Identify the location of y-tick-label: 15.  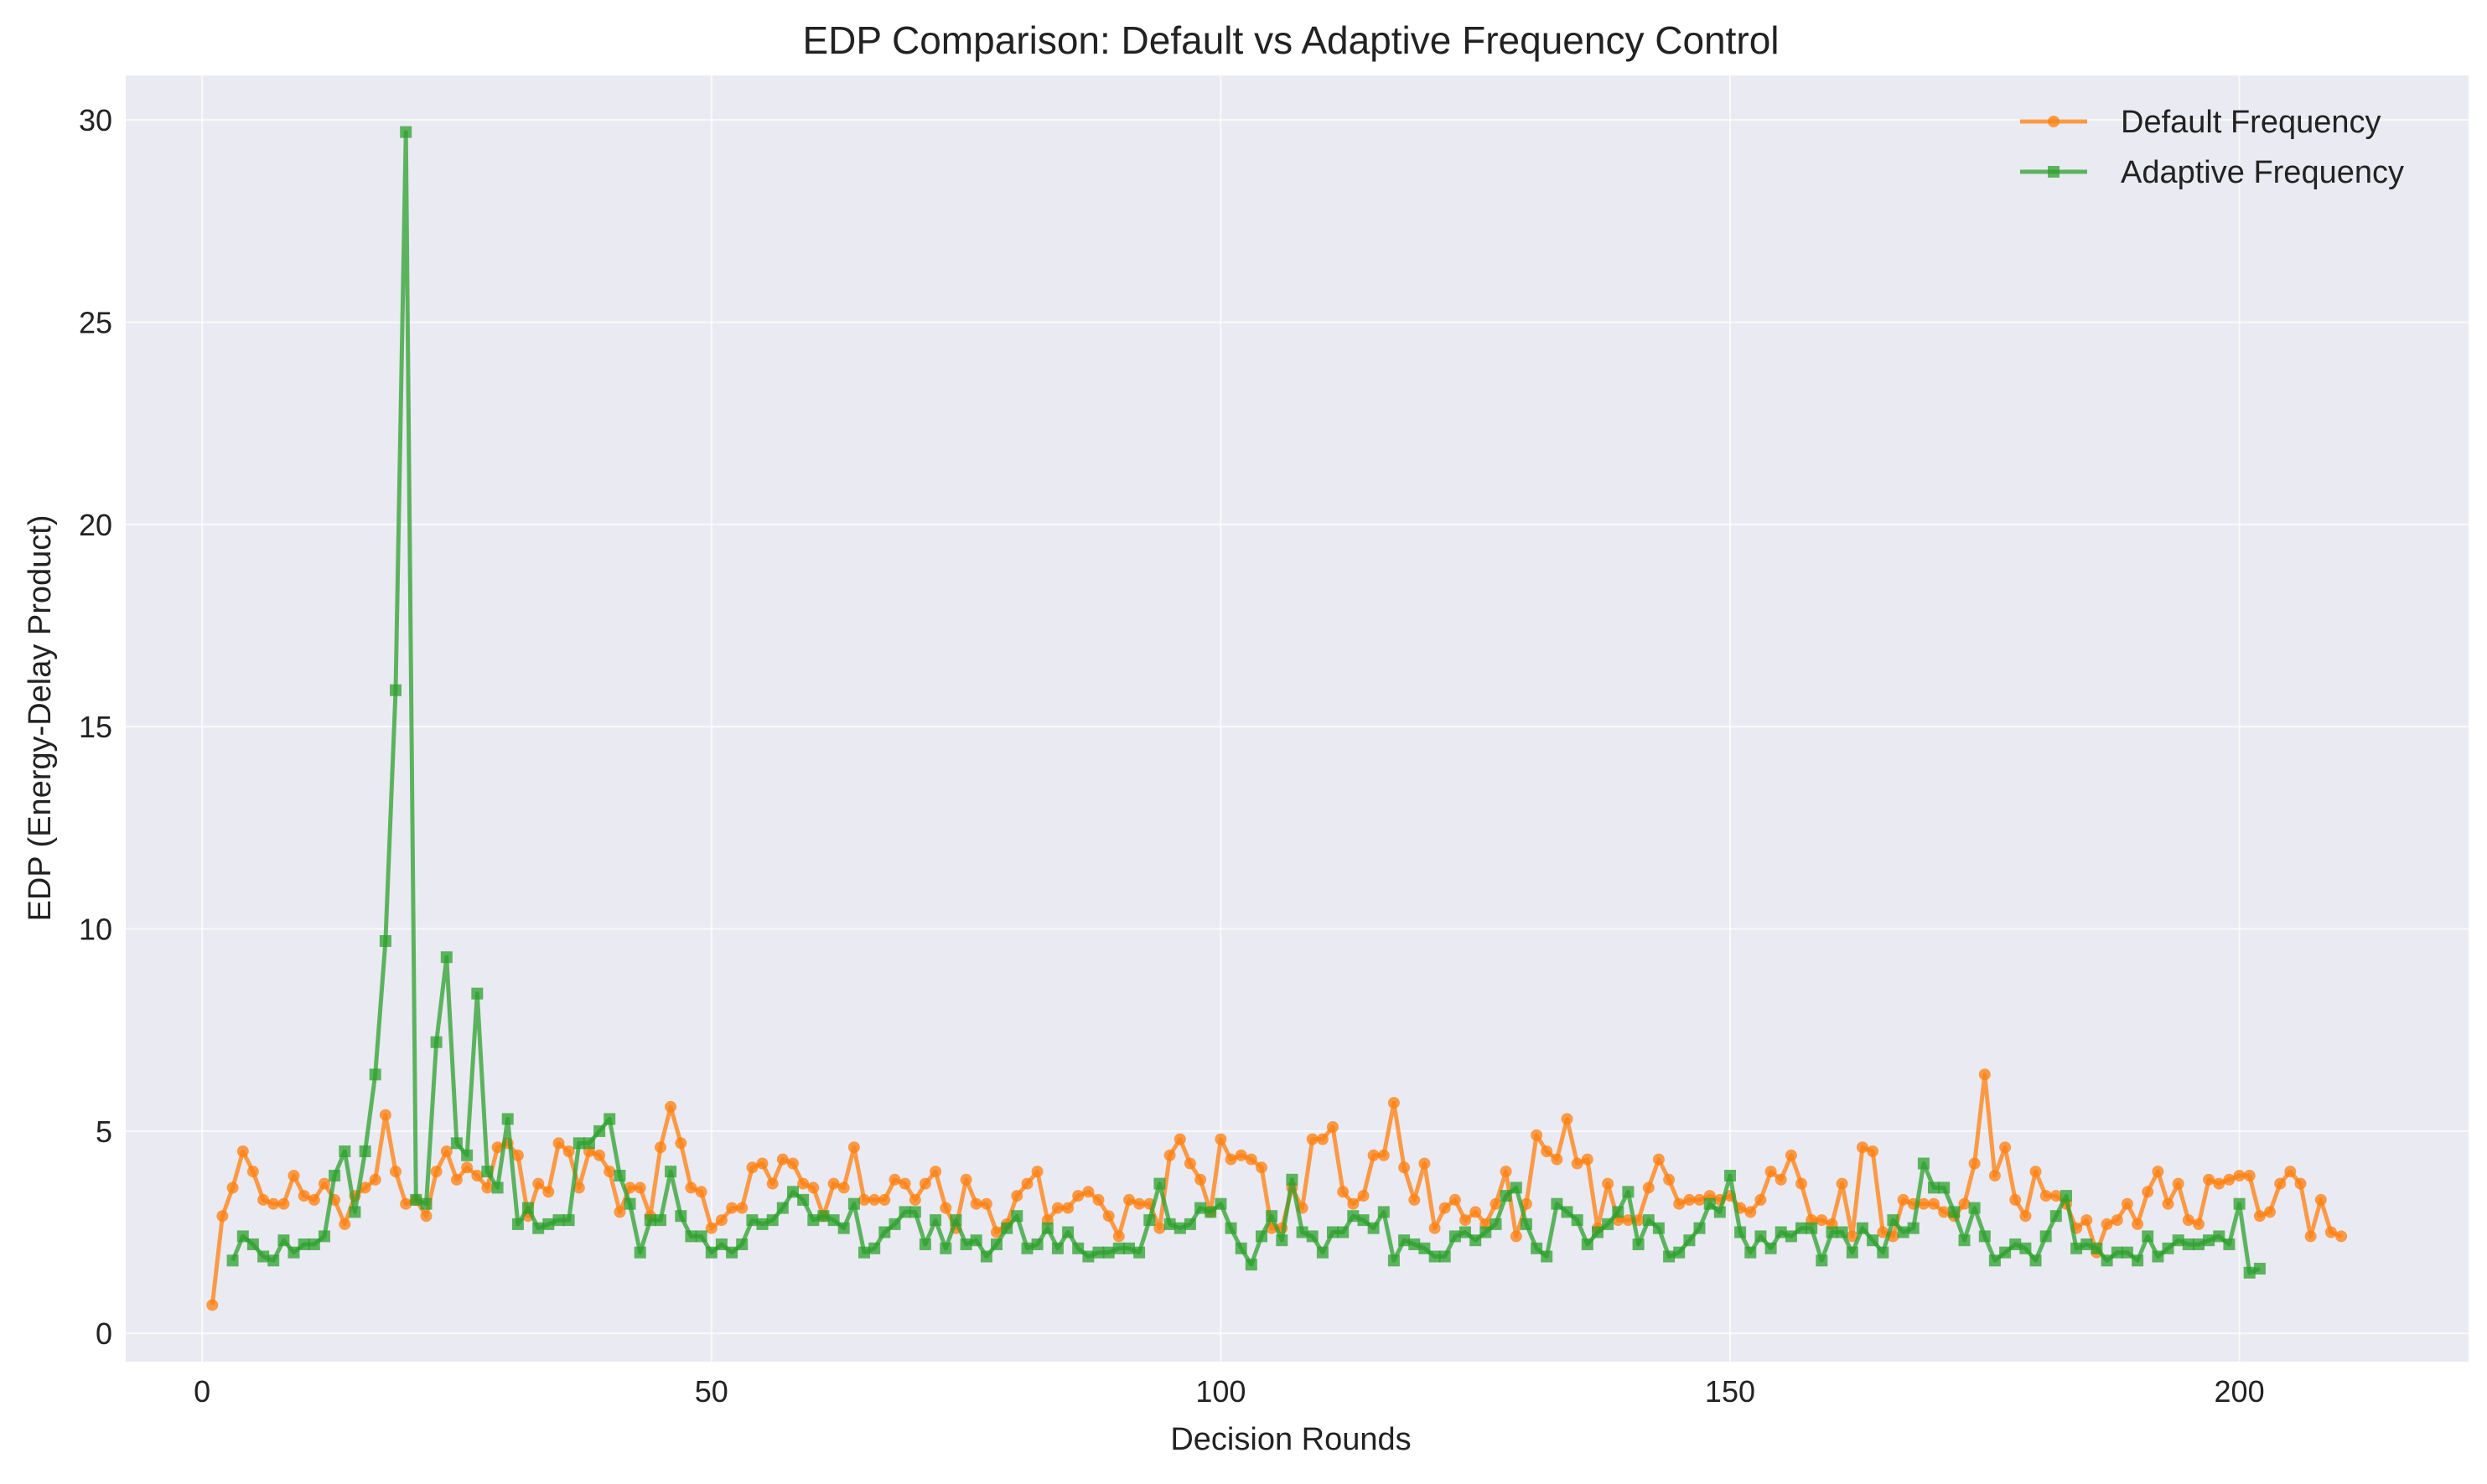
(95, 727).